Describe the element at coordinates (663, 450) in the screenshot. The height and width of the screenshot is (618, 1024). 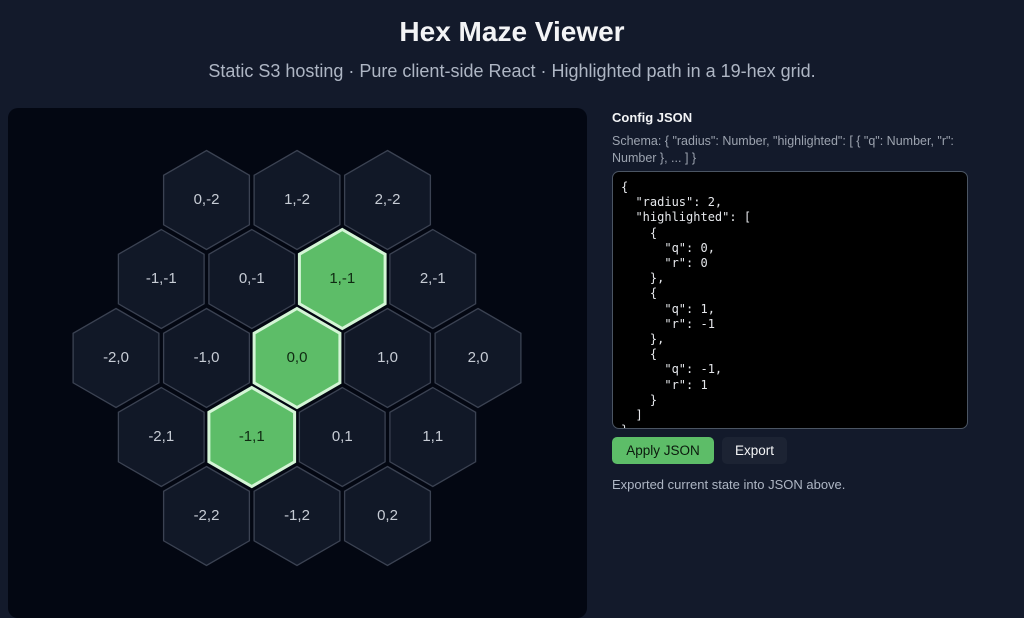
I see `apply-button: Apply JSON` at that location.